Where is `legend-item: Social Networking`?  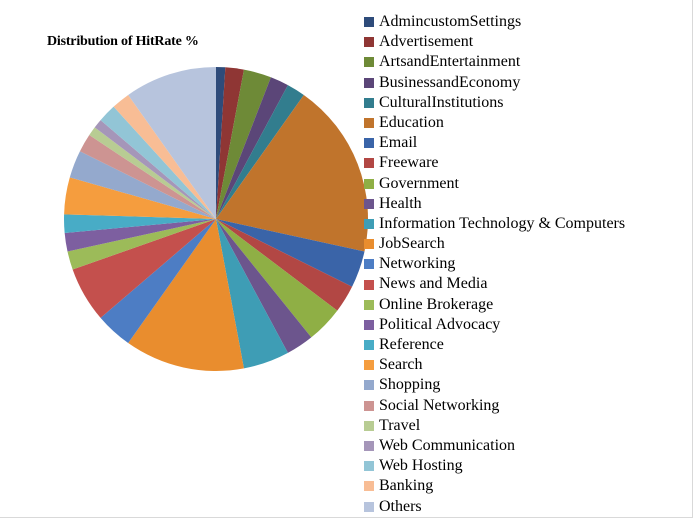 legend-item: Social Networking is located at coordinates (494, 406).